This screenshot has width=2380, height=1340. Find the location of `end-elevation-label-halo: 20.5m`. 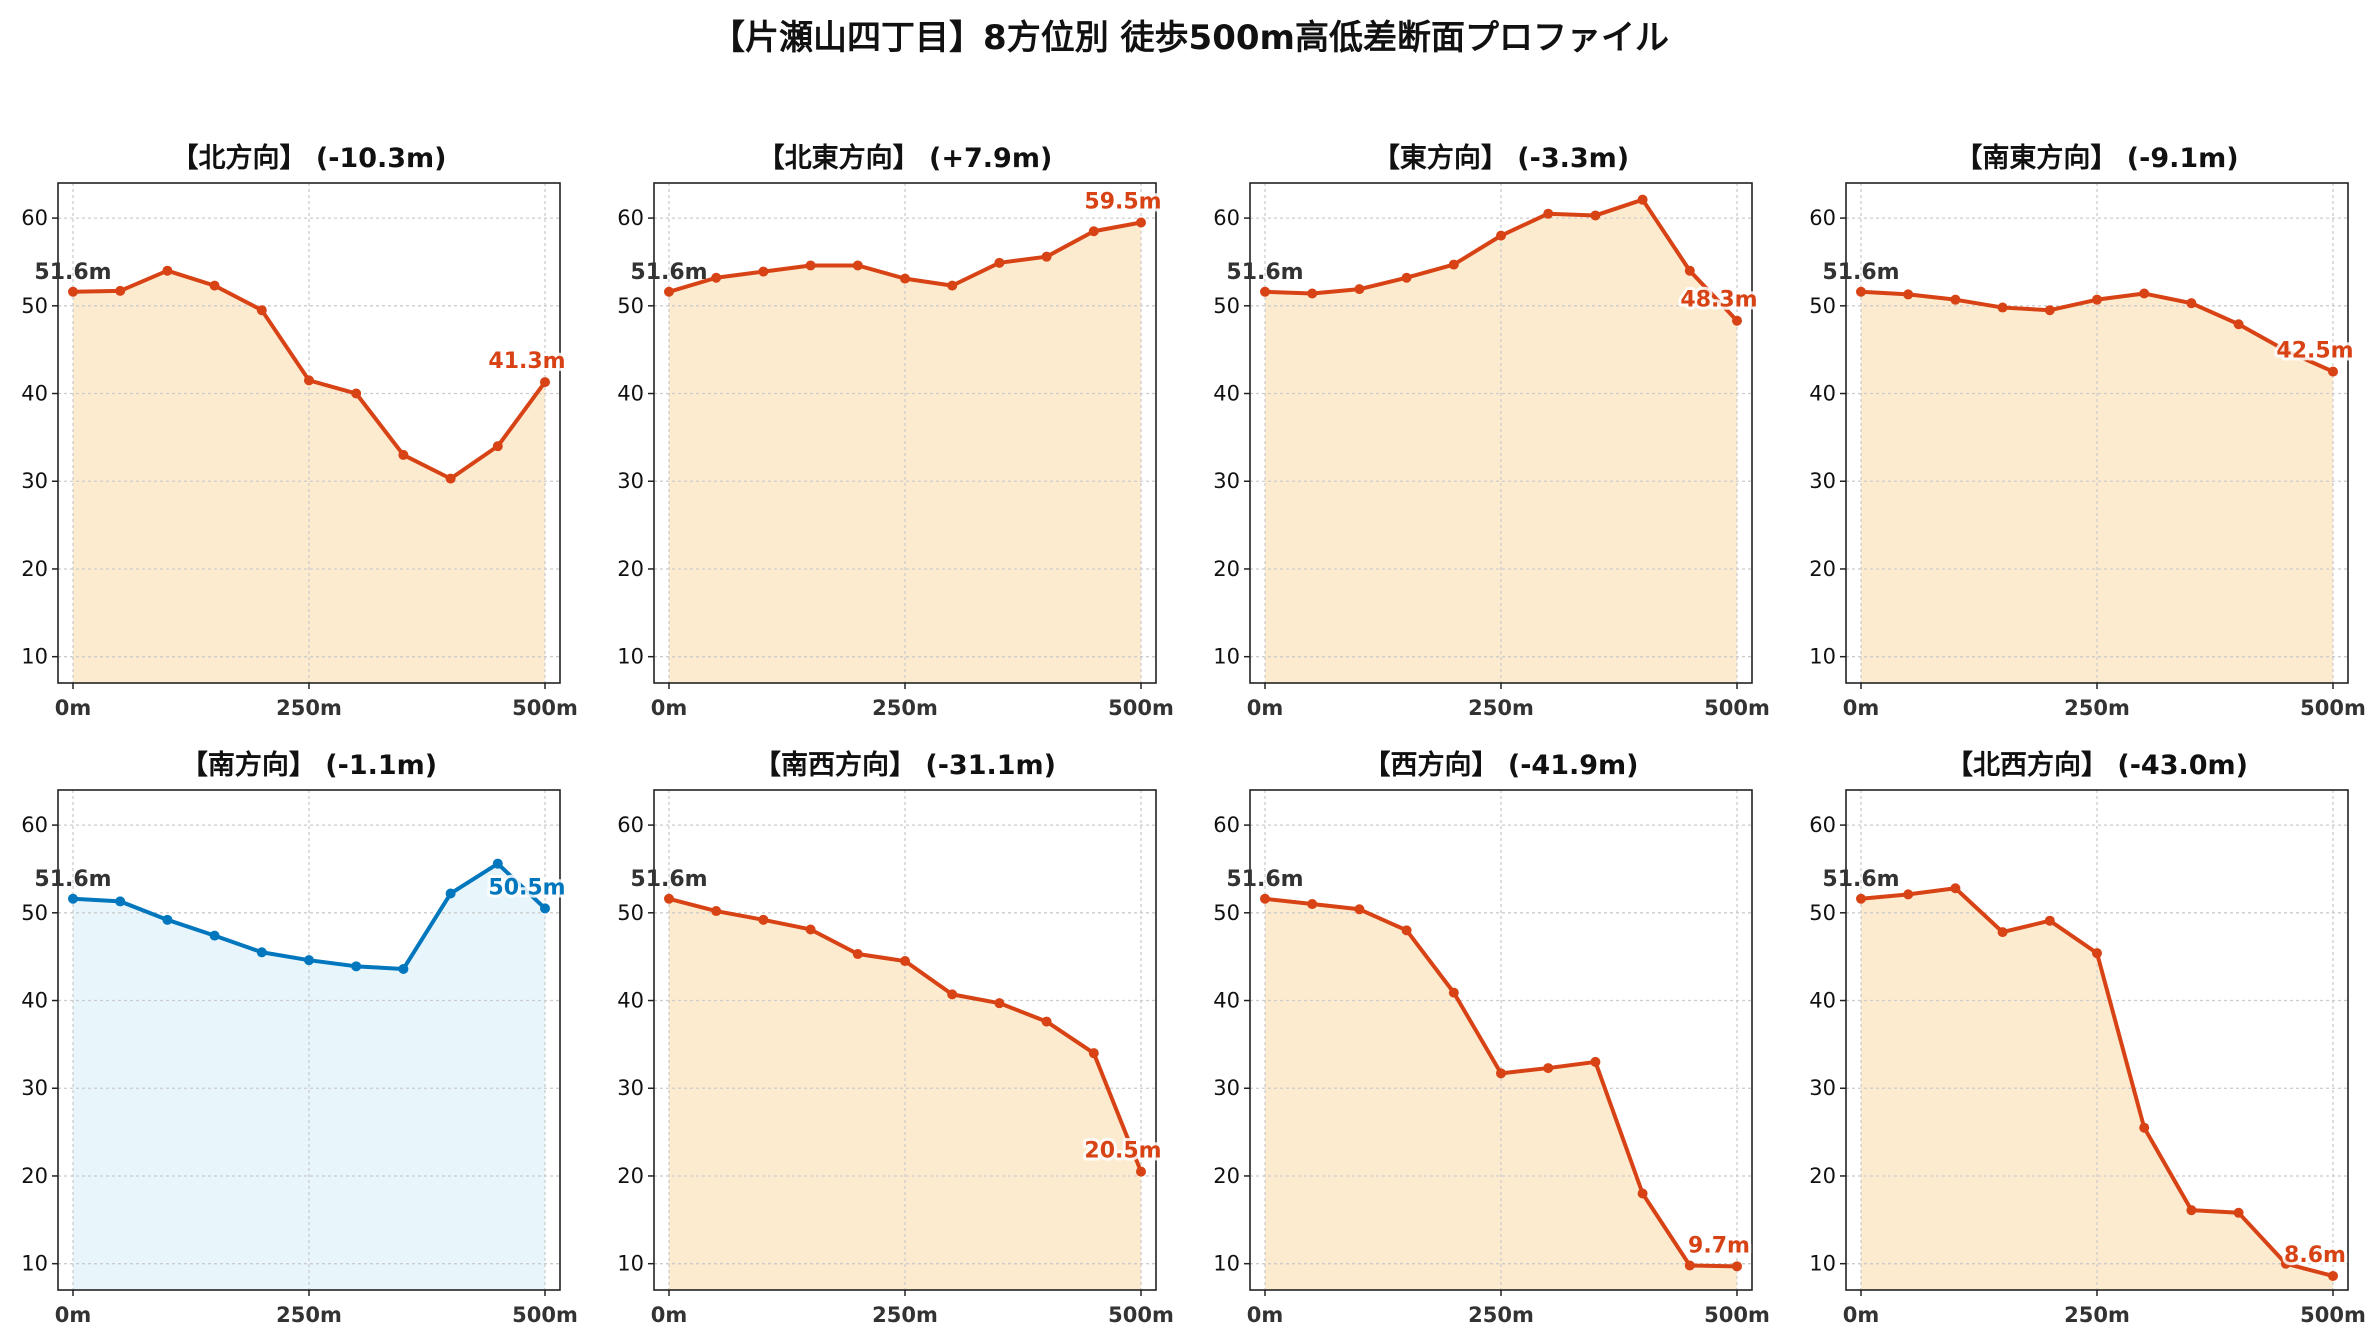

end-elevation-label-halo: 20.5m is located at coordinates (1122, 1151).